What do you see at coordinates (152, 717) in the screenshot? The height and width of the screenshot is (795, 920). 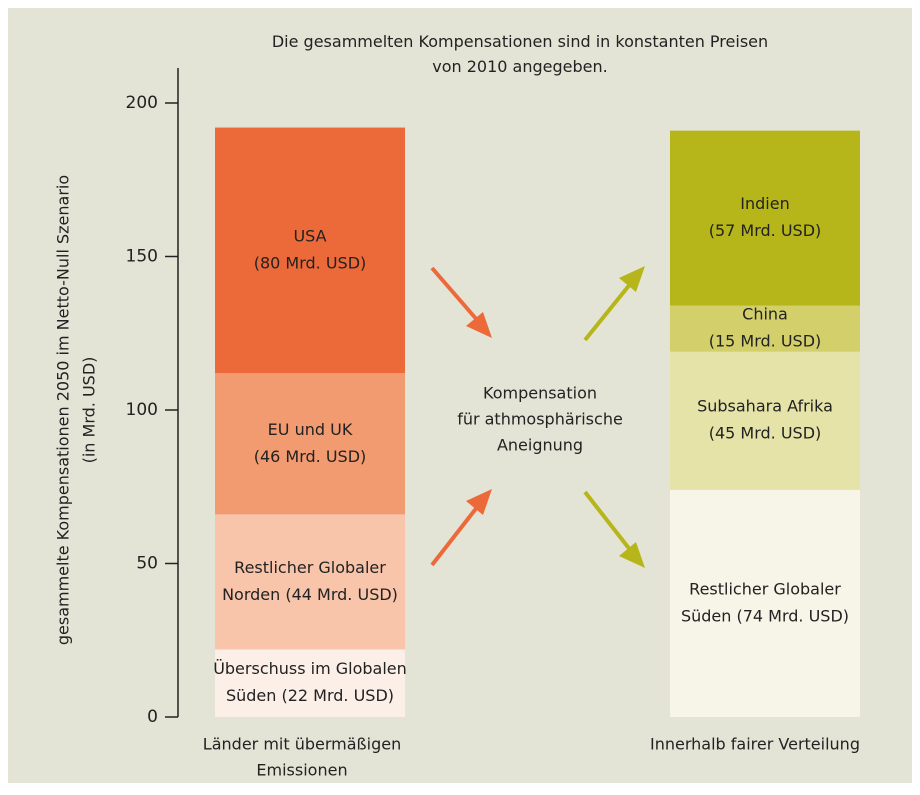 I see `y-tick-label: 0` at bounding box center [152, 717].